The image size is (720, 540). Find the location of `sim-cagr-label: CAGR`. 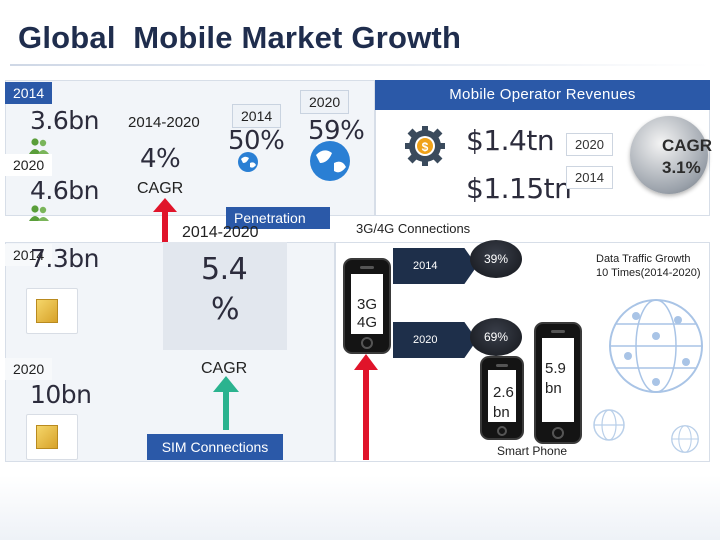

sim-cagr-label: CAGR is located at coordinates (224, 368).